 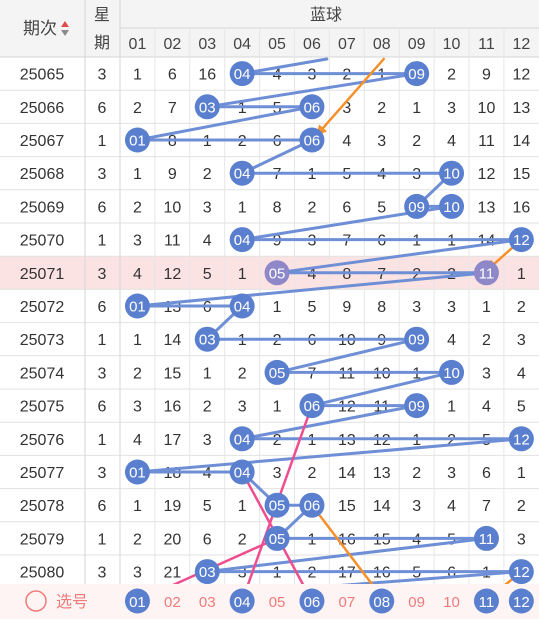 I want to click on select-number-07: 07, so click(x=347, y=602).